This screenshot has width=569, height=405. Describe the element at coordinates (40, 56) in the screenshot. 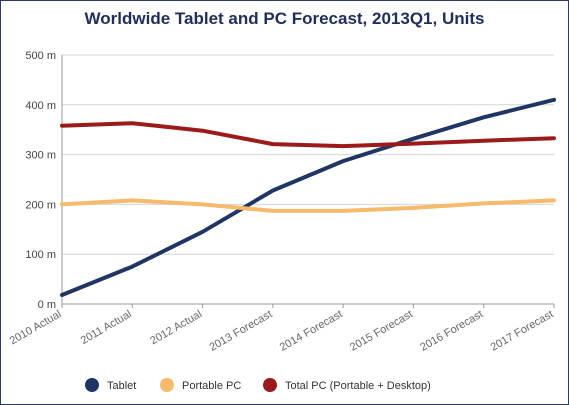

I see `y-tick-label: 500 m` at that location.